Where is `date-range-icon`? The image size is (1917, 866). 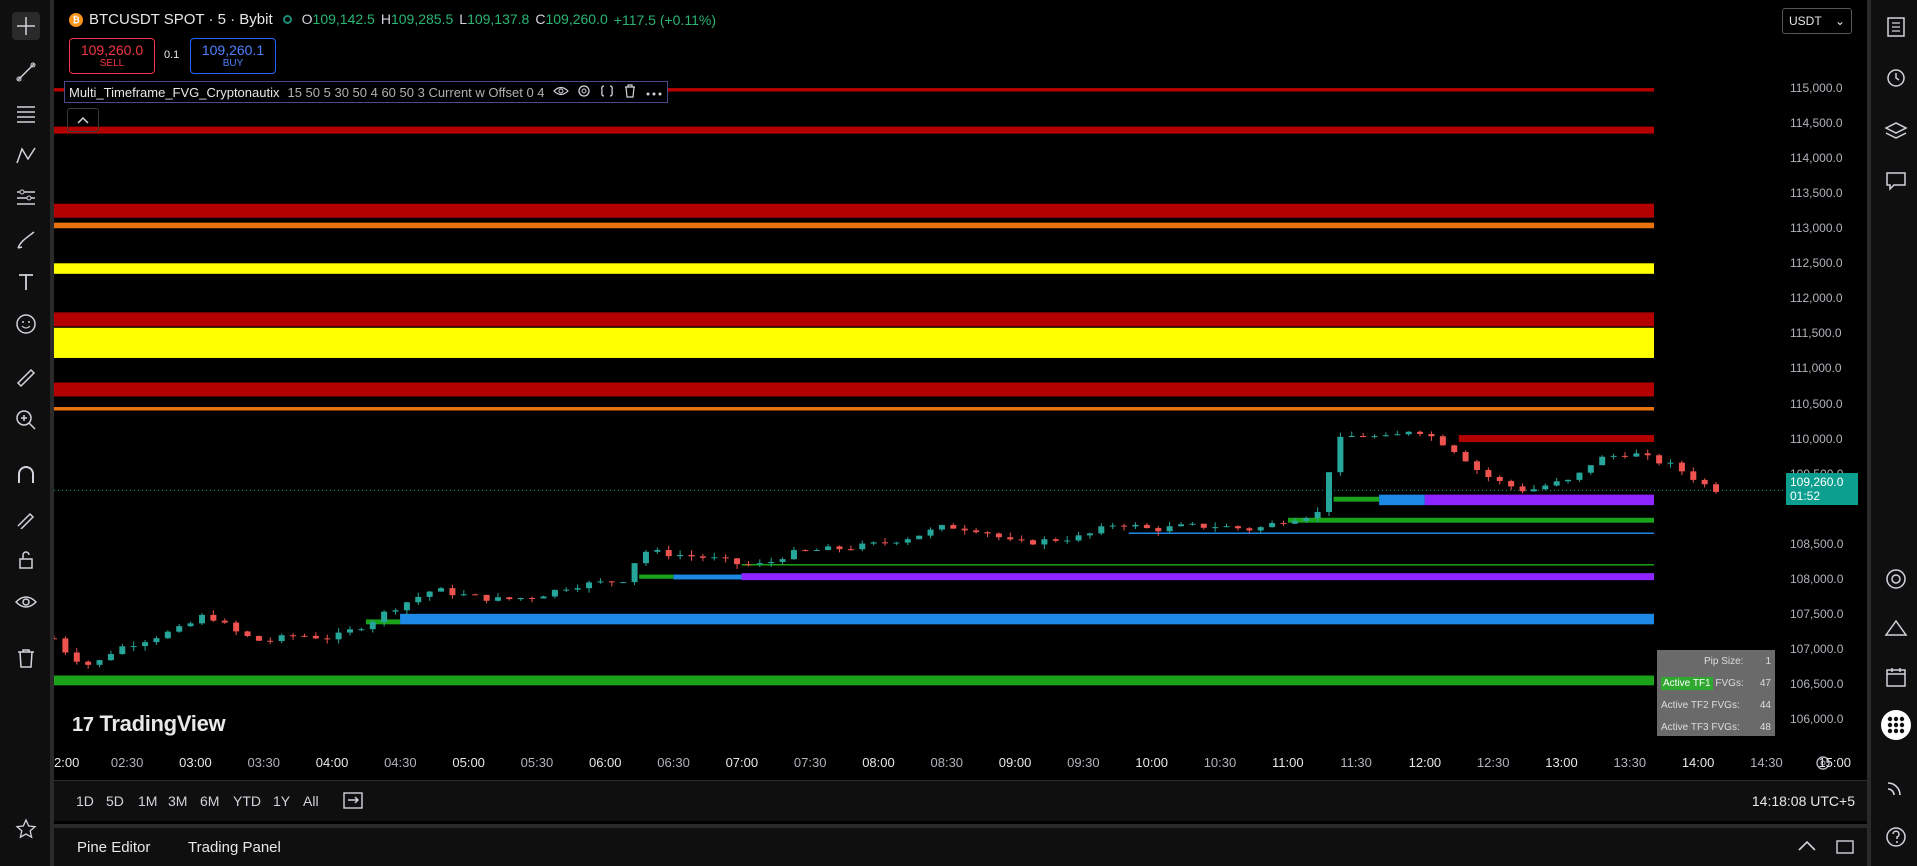 date-range-icon is located at coordinates (353, 801).